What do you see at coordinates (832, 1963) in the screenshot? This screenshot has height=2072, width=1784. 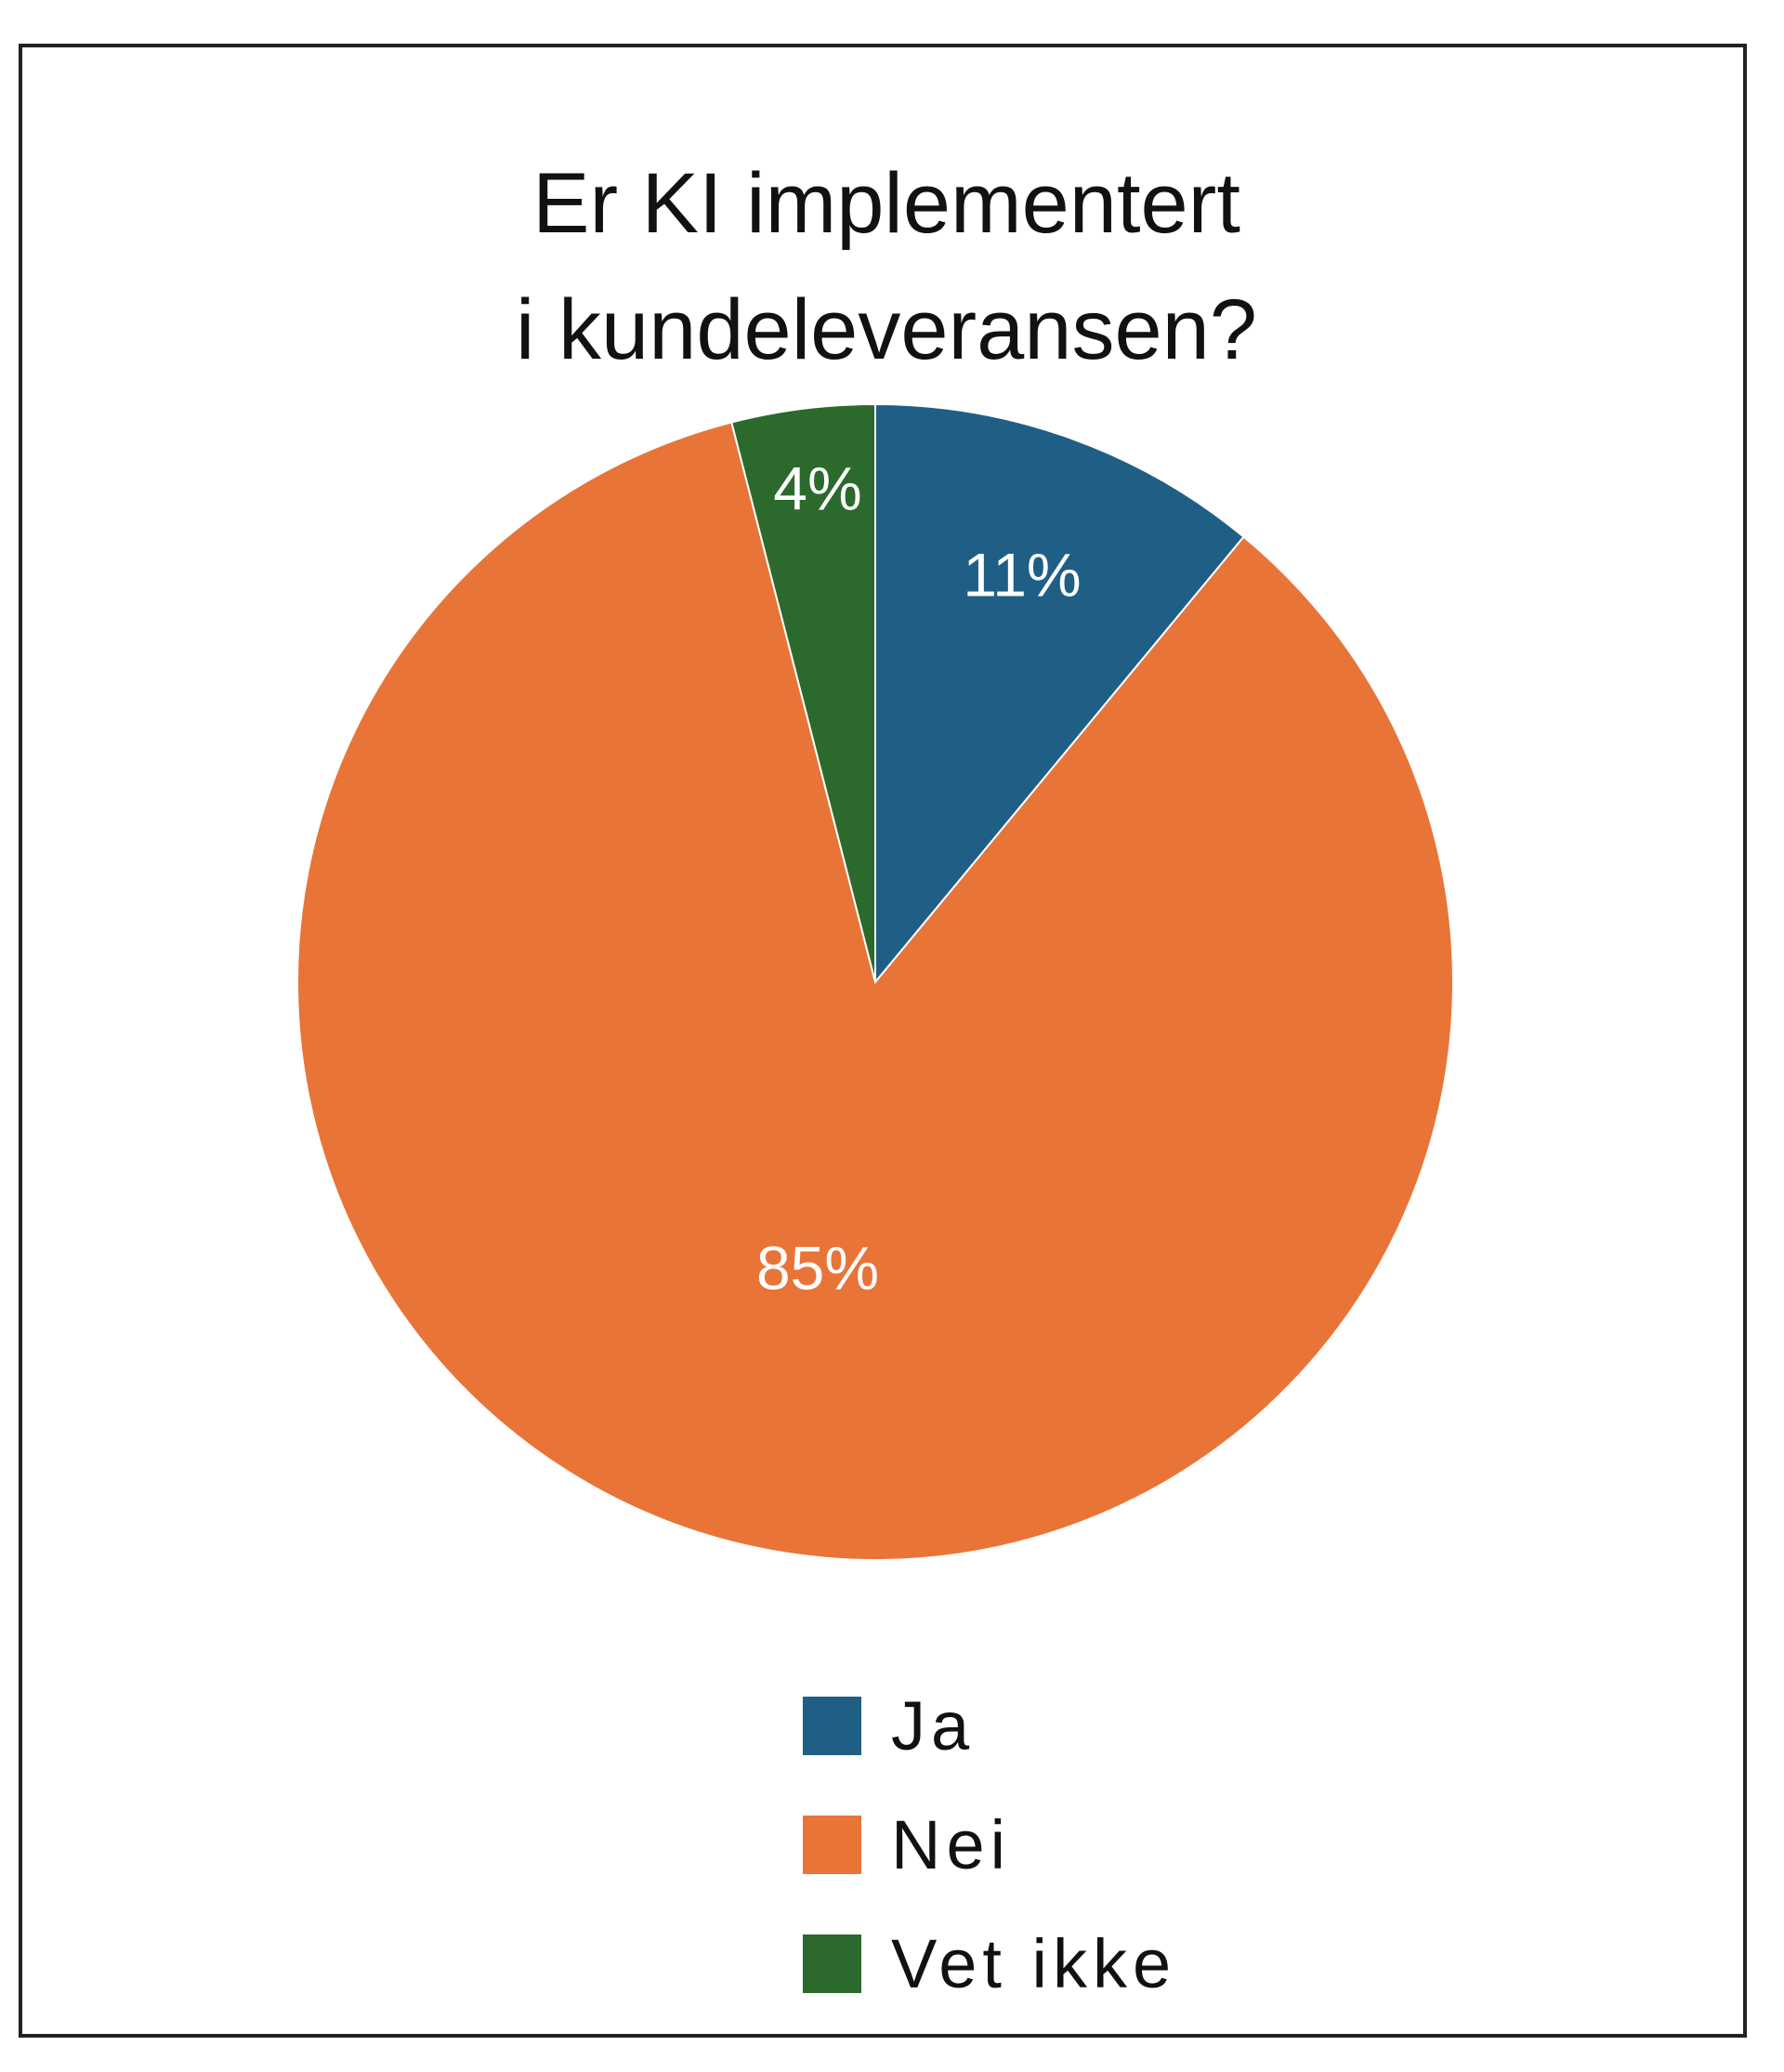 I see `legend-swatch-vet-ikke` at bounding box center [832, 1963].